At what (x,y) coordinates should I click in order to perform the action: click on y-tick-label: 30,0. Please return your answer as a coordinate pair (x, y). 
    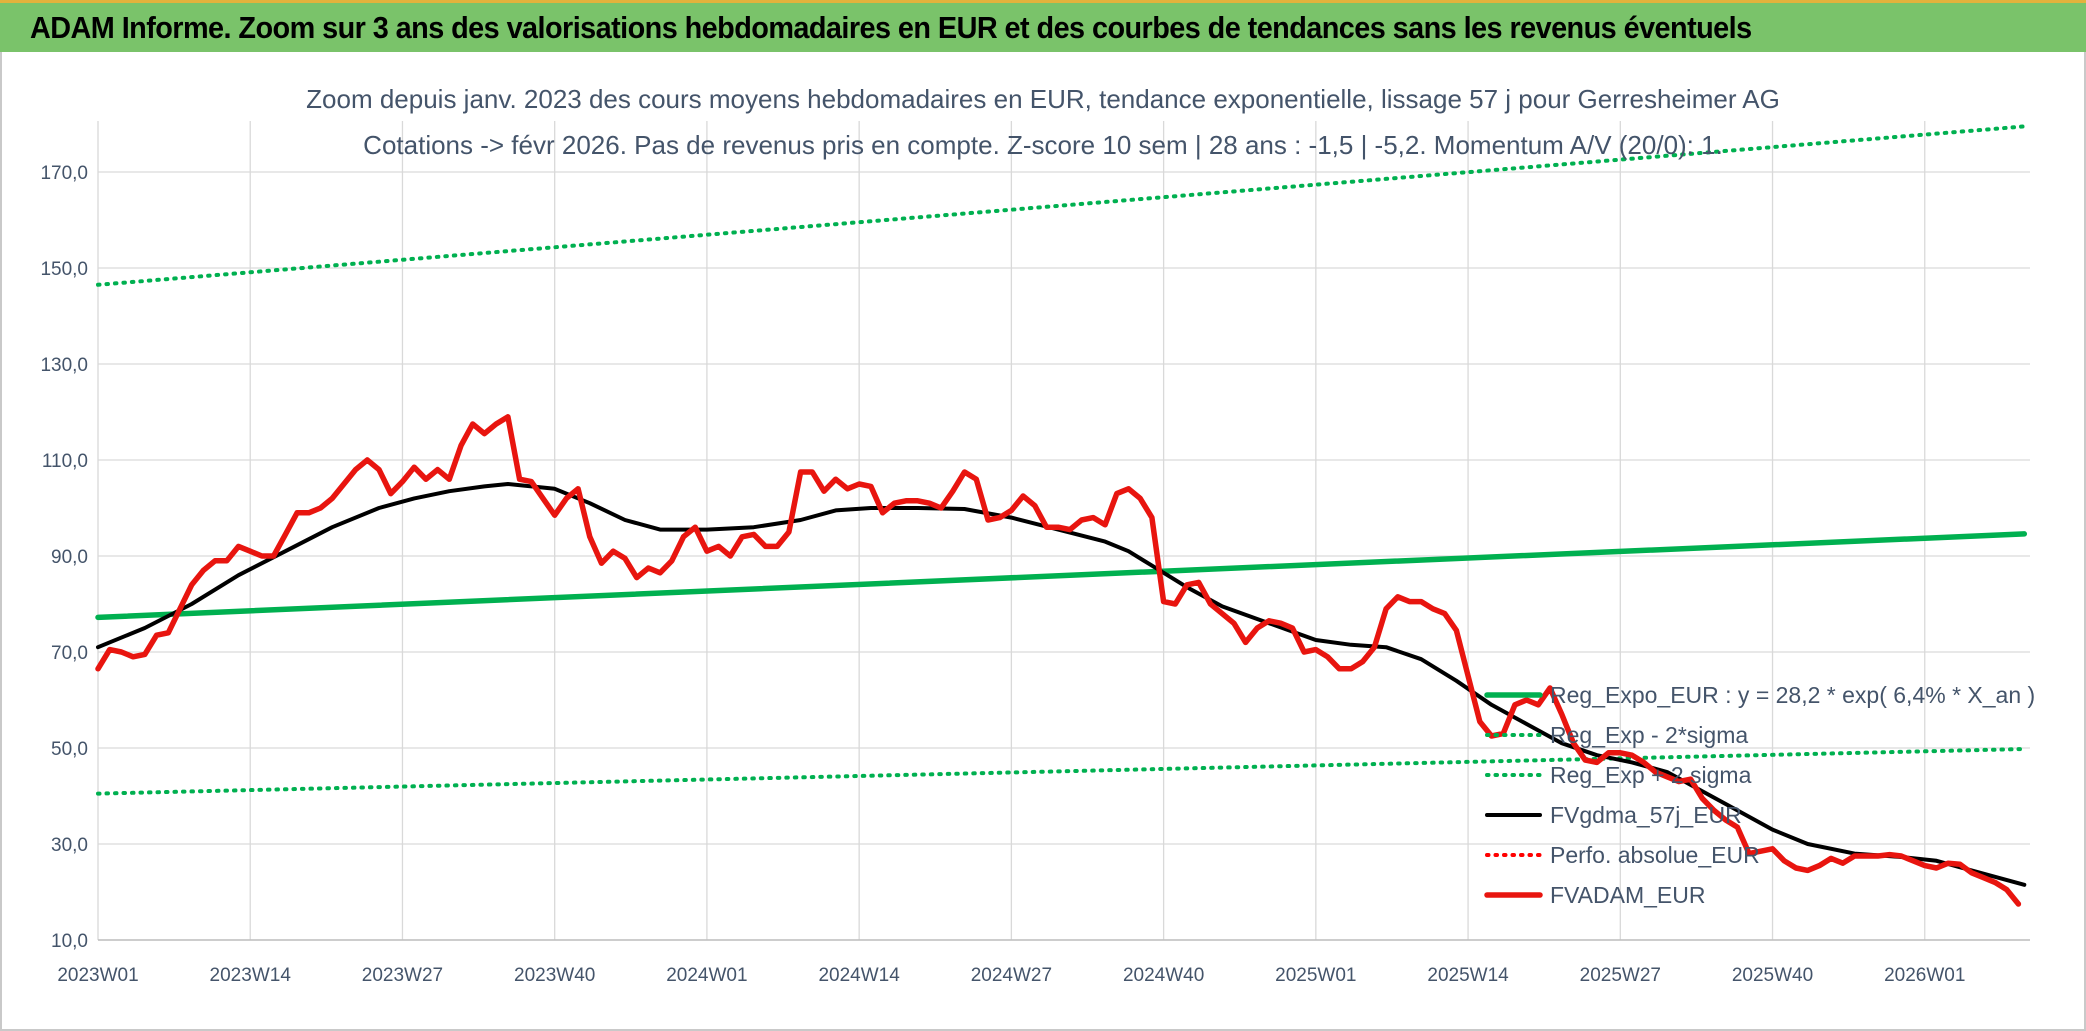
    Looking at the image, I should click on (69, 845).